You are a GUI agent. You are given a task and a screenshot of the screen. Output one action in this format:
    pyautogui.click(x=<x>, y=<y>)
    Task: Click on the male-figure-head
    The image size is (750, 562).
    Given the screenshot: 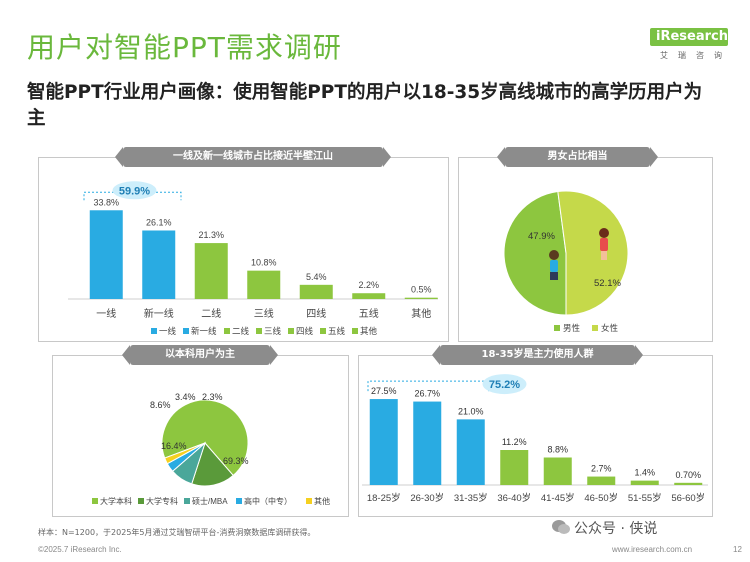 What is the action you would take?
    pyautogui.click(x=554, y=255)
    